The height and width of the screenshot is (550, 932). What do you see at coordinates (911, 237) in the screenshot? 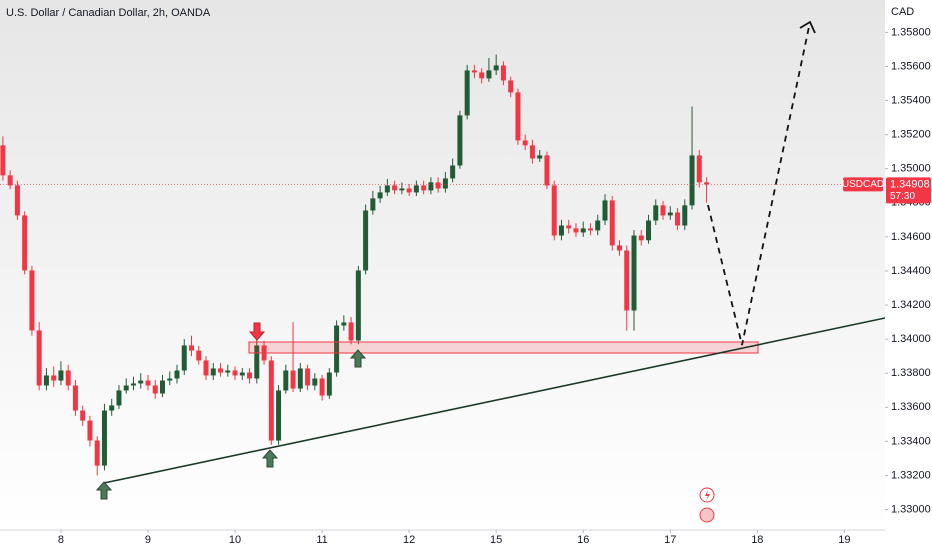
I see `y-tick-label: 1.34600` at bounding box center [911, 237].